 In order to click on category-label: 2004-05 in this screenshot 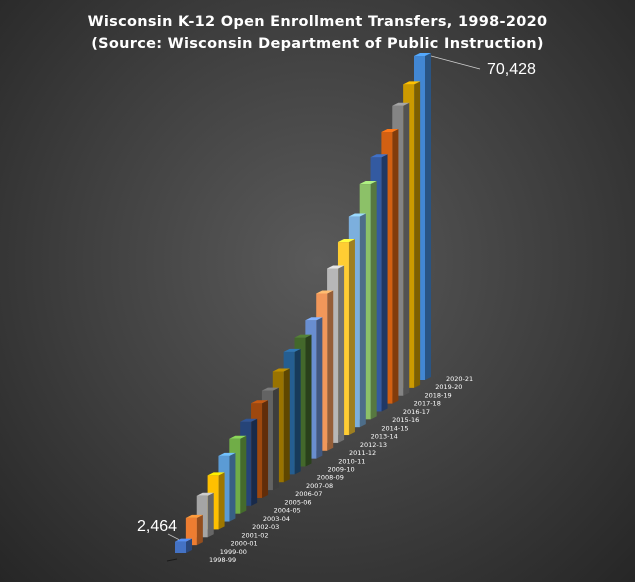, I will do `click(287, 511)`.